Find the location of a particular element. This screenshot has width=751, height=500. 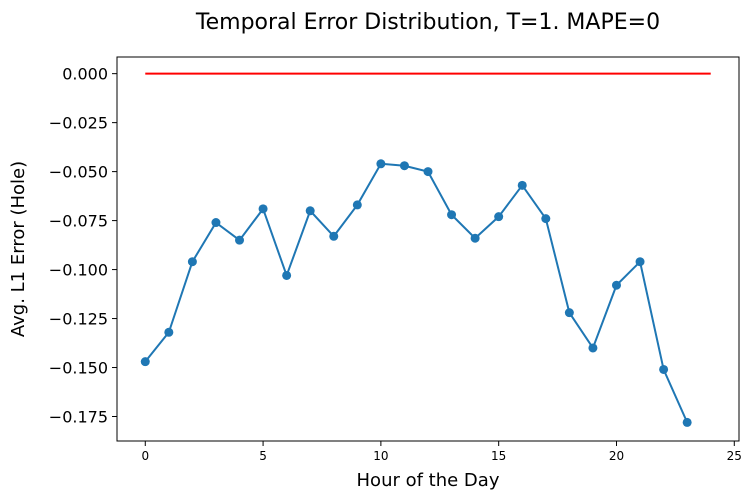

y-tick-label: −0.050 is located at coordinates (78, 172).